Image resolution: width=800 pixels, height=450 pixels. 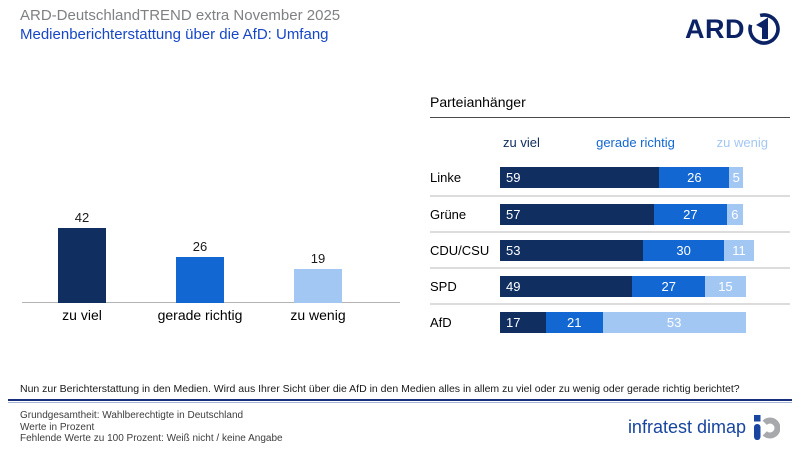 What do you see at coordinates (734, 214) in the screenshot?
I see `segment-zu-wenig: 6` at bounding box center [734, 214].